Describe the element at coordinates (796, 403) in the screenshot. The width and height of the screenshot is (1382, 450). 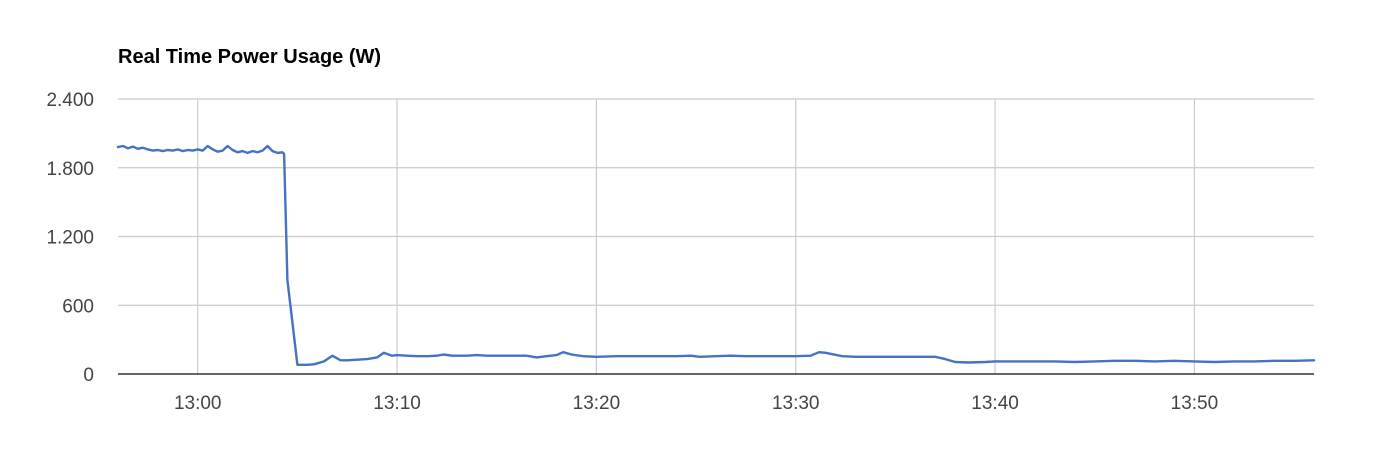
I see `x-tick-label: 13:30` at that location.